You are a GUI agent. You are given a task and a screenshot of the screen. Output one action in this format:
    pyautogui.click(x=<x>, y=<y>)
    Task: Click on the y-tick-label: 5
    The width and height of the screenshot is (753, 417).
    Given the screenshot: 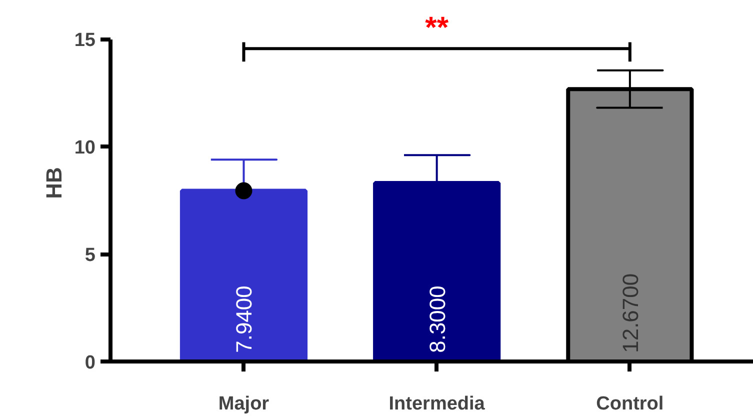 What is the action you would take?
    pyautogui.click(x=90, y=255)
    